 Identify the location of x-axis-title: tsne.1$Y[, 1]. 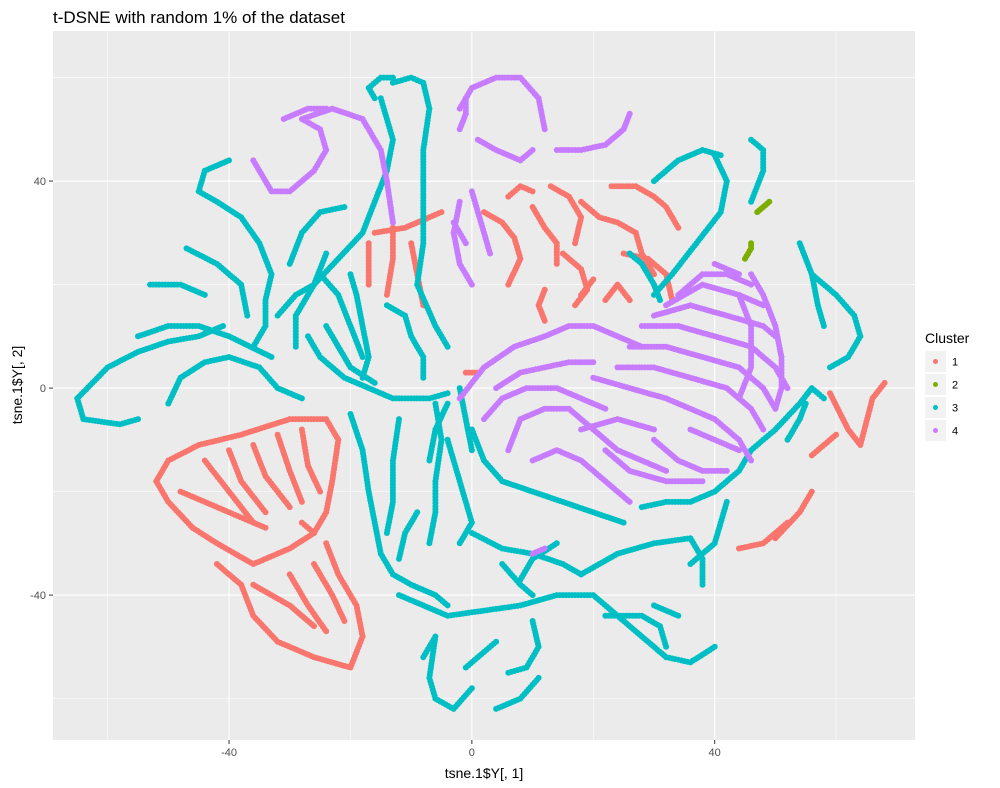
(484, 773).